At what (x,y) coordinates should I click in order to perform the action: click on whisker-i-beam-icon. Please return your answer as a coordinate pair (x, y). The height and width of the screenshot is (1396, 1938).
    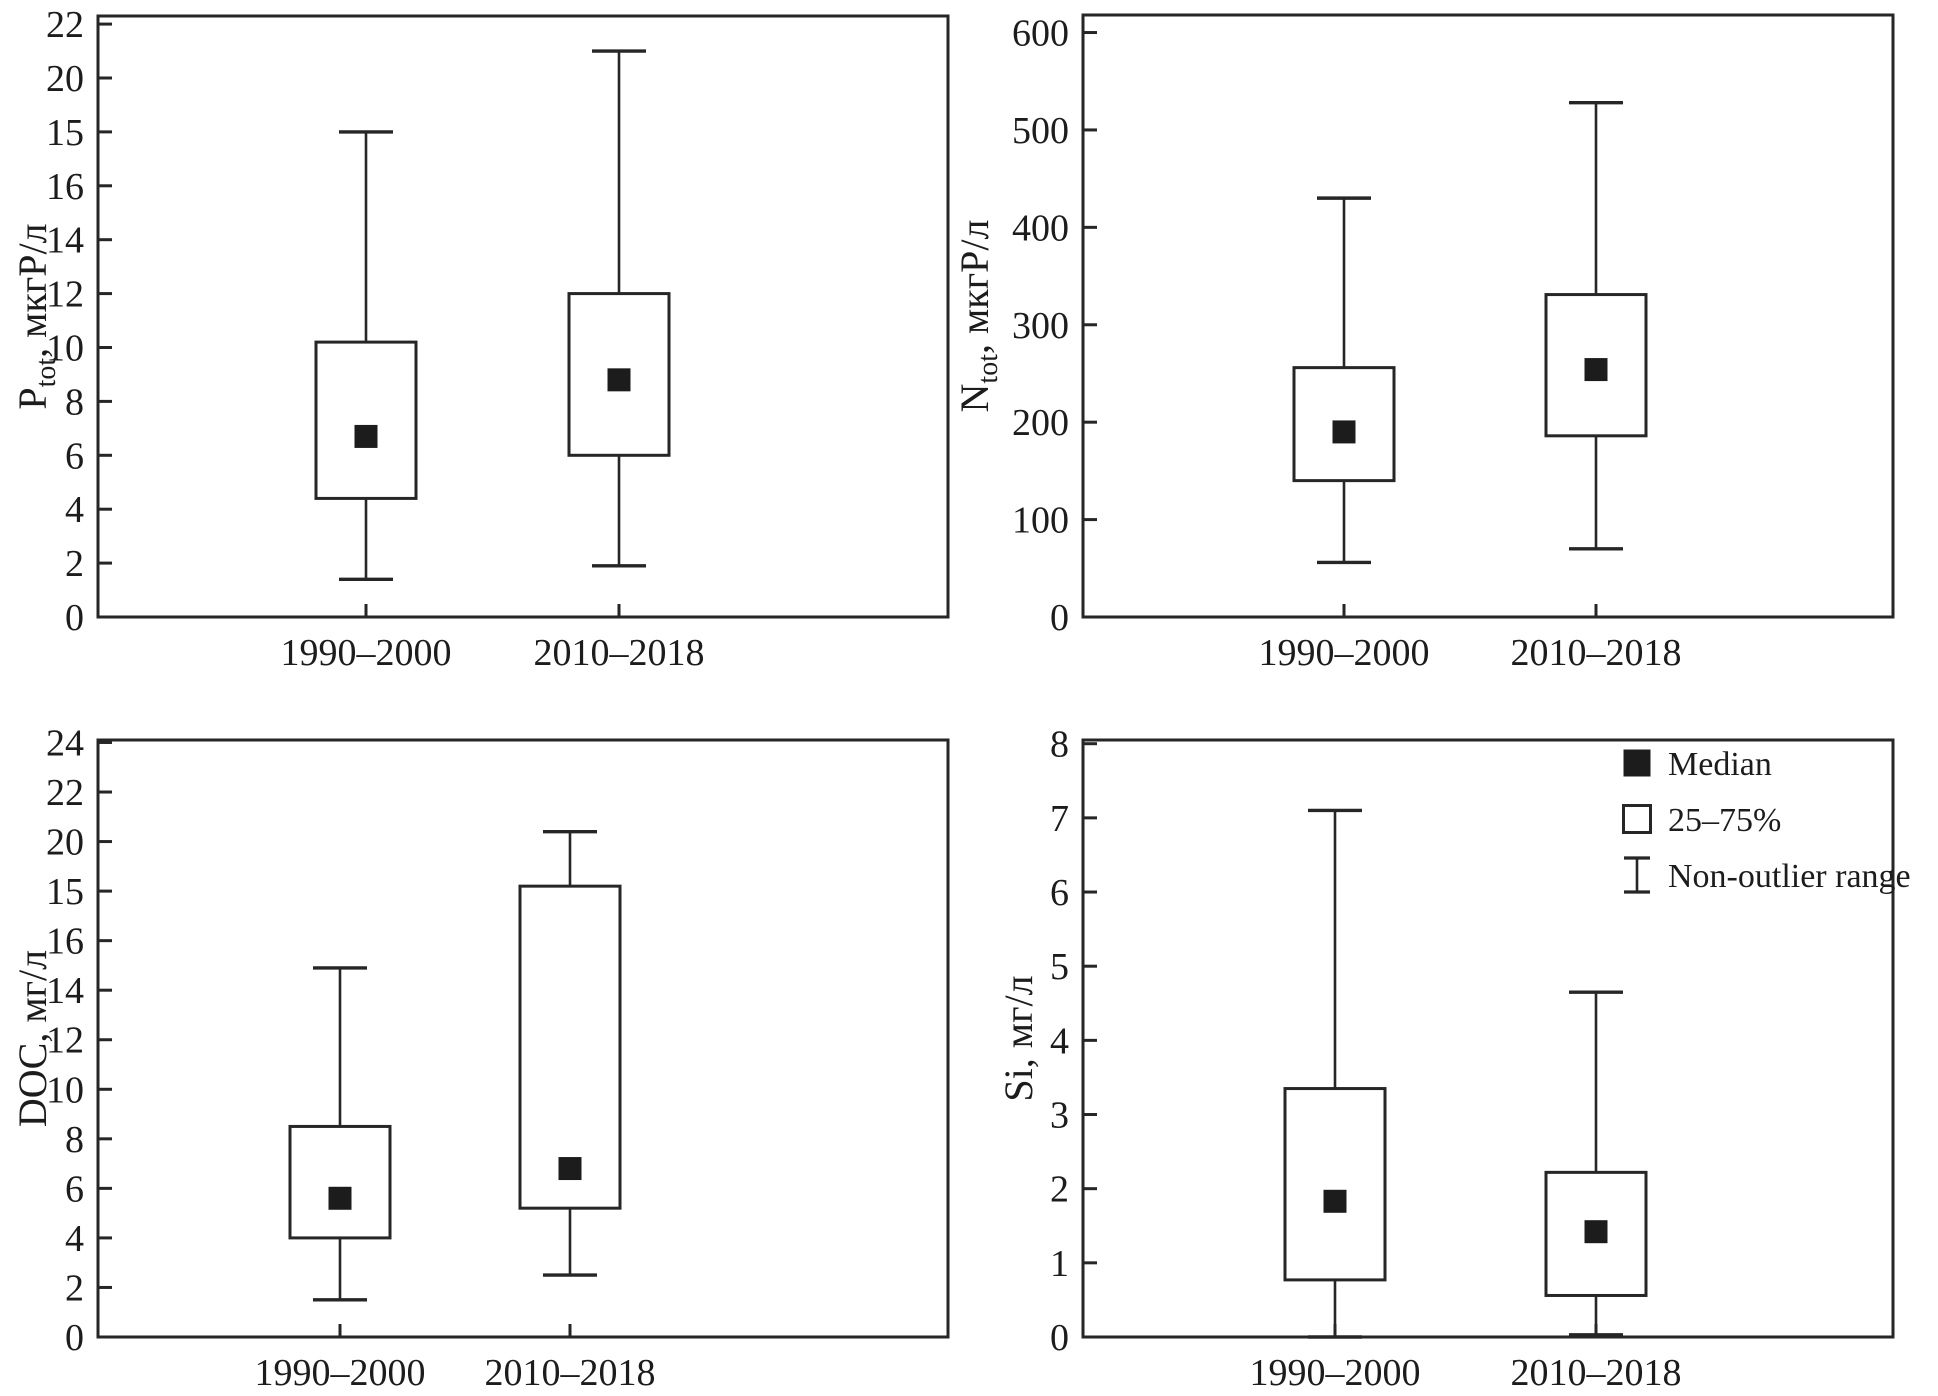
    Looking at the image, I should click on (1637, 875).